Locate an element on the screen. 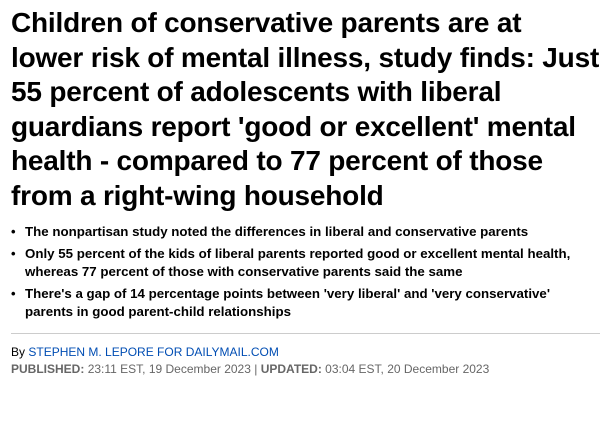  published-label: PUBLISHED: is located at coordinates (48, 369).